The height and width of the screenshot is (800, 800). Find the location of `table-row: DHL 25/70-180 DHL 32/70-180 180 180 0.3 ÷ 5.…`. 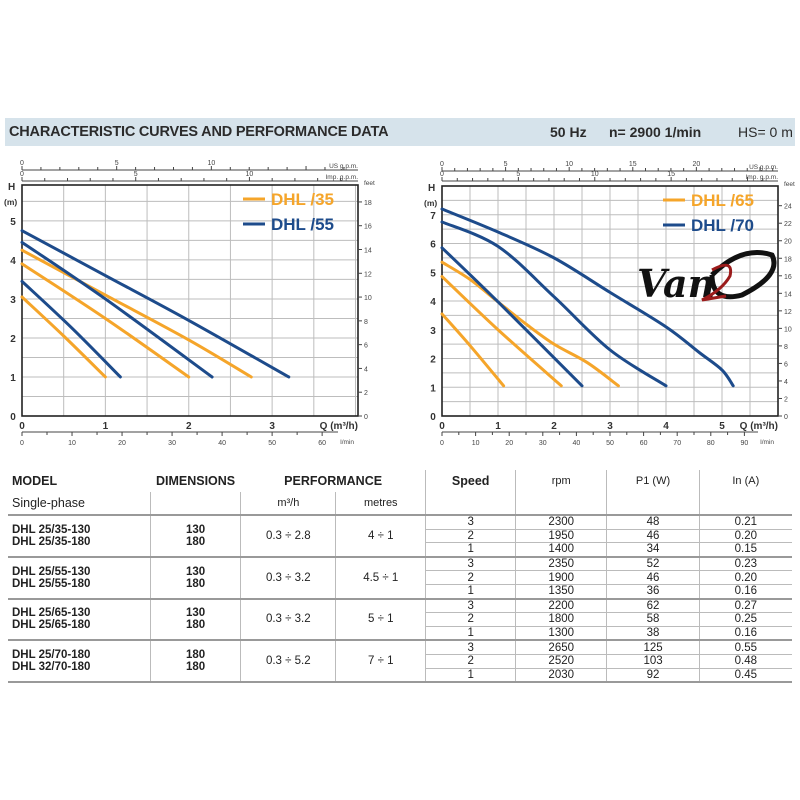

table-row: DHL 25/70-180 DHL 32/70-180 180 180 0.3 ÷ 5.… is located at coordinates (400, 662).